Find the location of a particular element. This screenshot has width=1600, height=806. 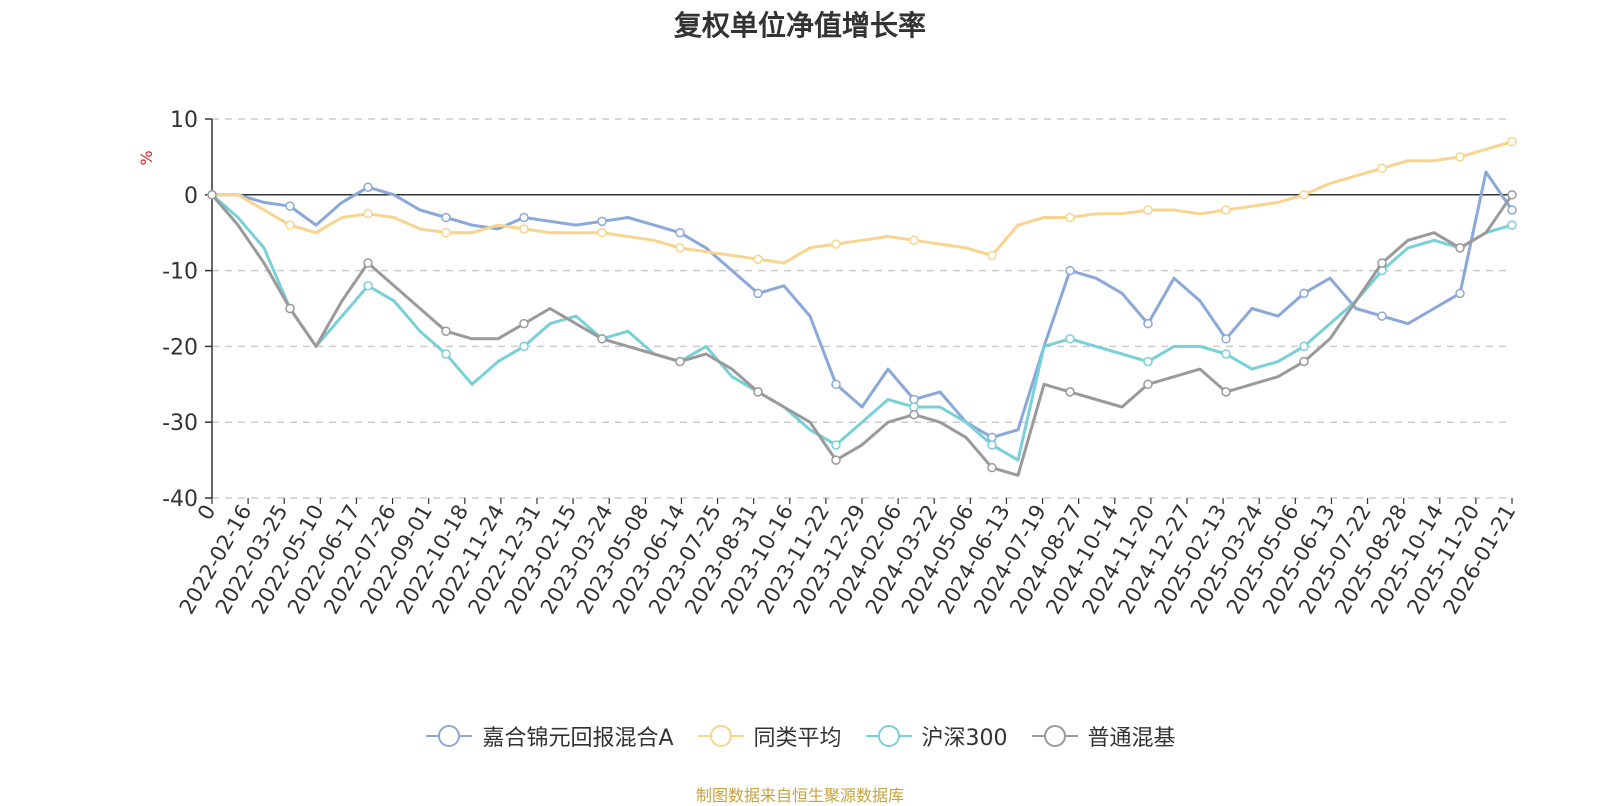

legend-label: 同类平均 is located at coordinates (797, 738).